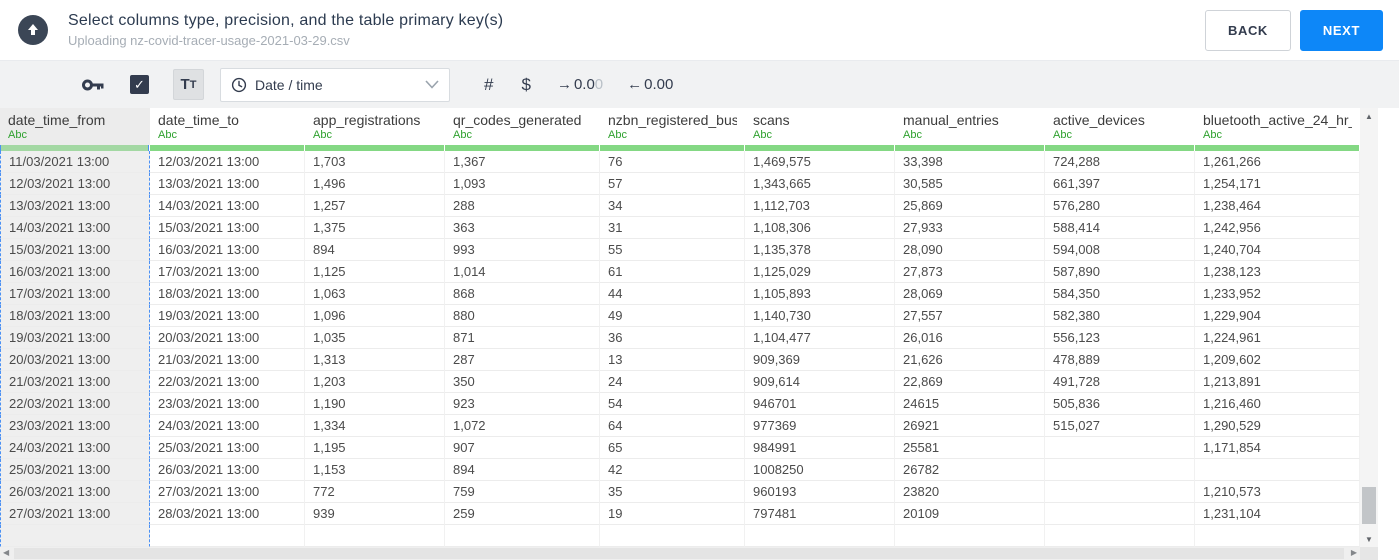 This screenshot has width=1399, height=560. What do you see at coordinates (522, 514) in the screenshot?
I see `table-cell: 259` at bounding box center [522, 514].